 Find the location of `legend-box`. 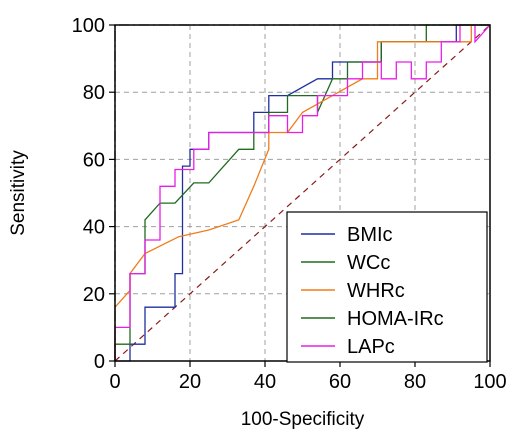

legend-box is located at coordinates (387, 287).